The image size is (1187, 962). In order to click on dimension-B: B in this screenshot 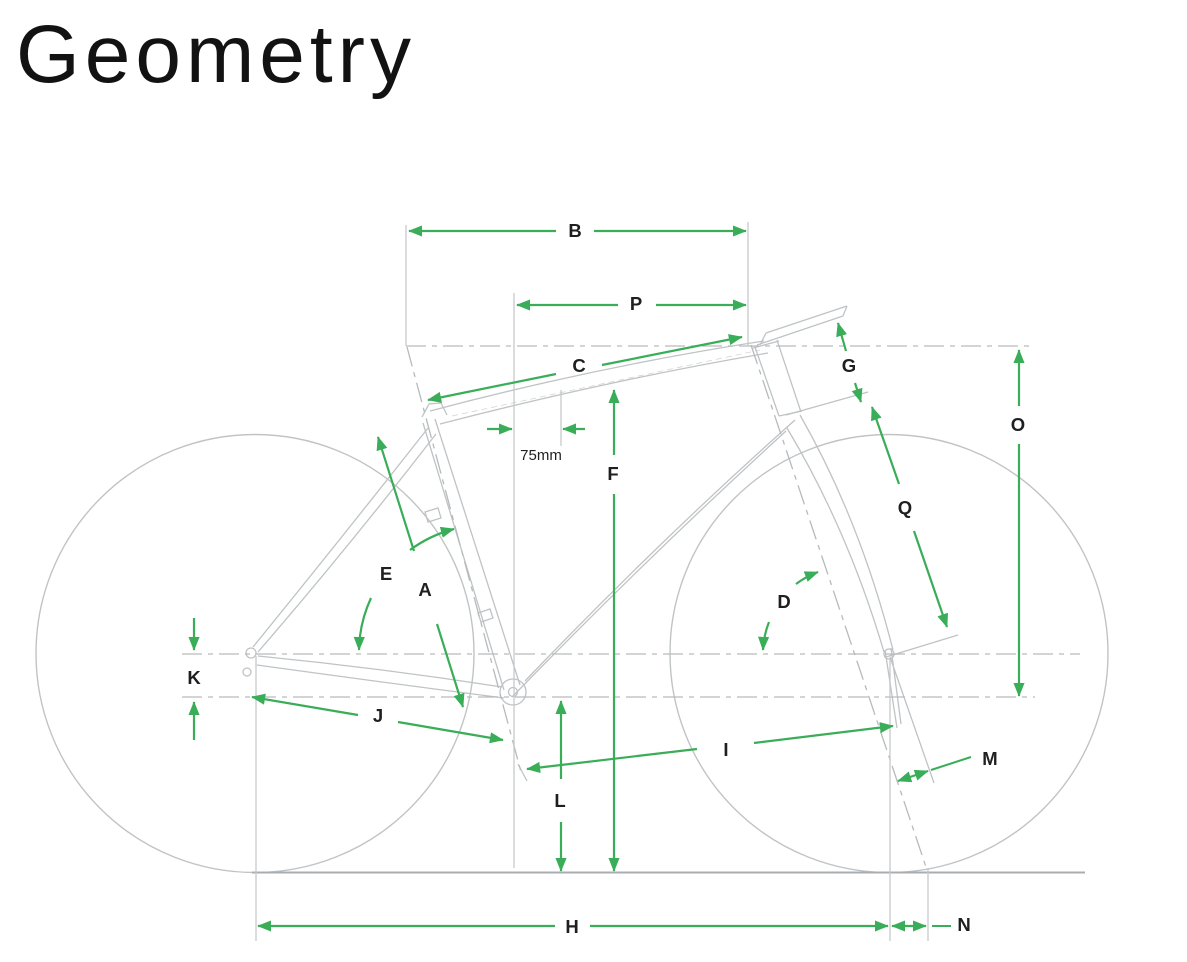, I will do `click(577, 230)`.